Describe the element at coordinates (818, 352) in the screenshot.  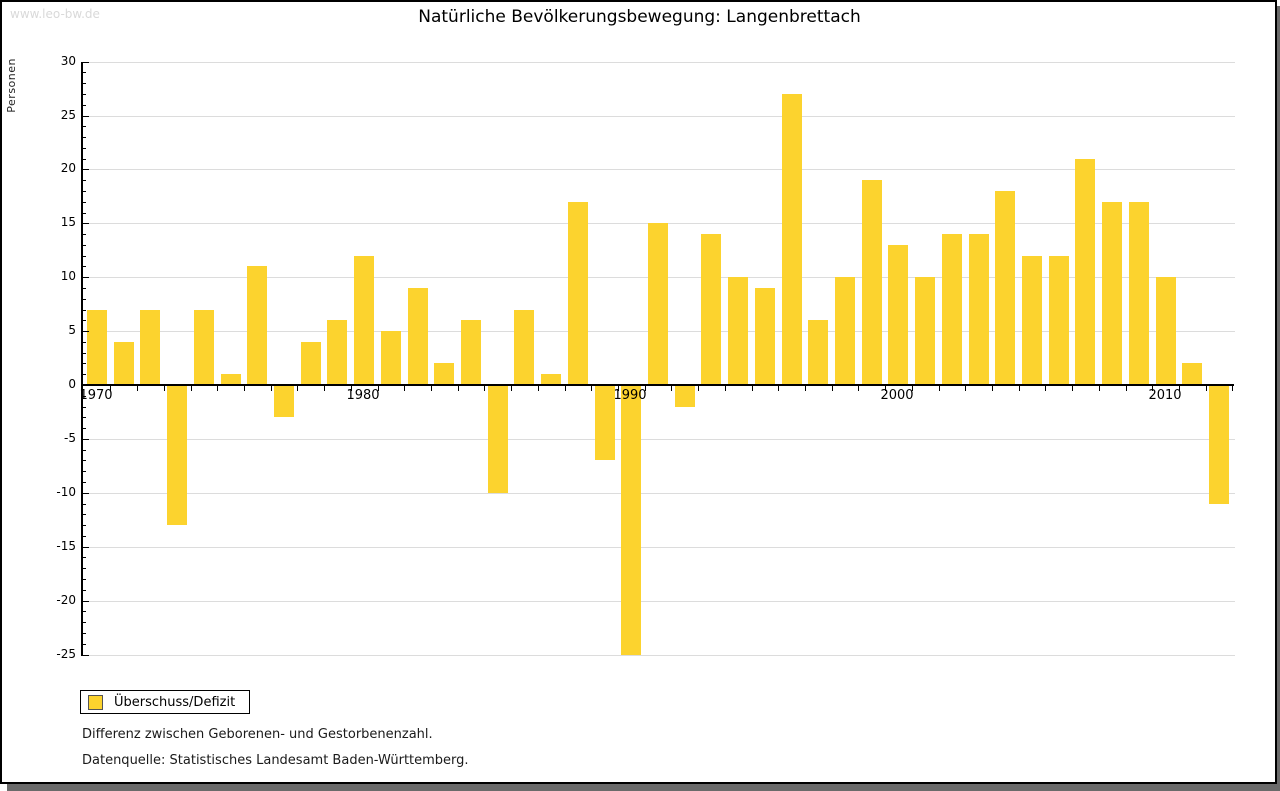
I see `bar-1997` at that location.